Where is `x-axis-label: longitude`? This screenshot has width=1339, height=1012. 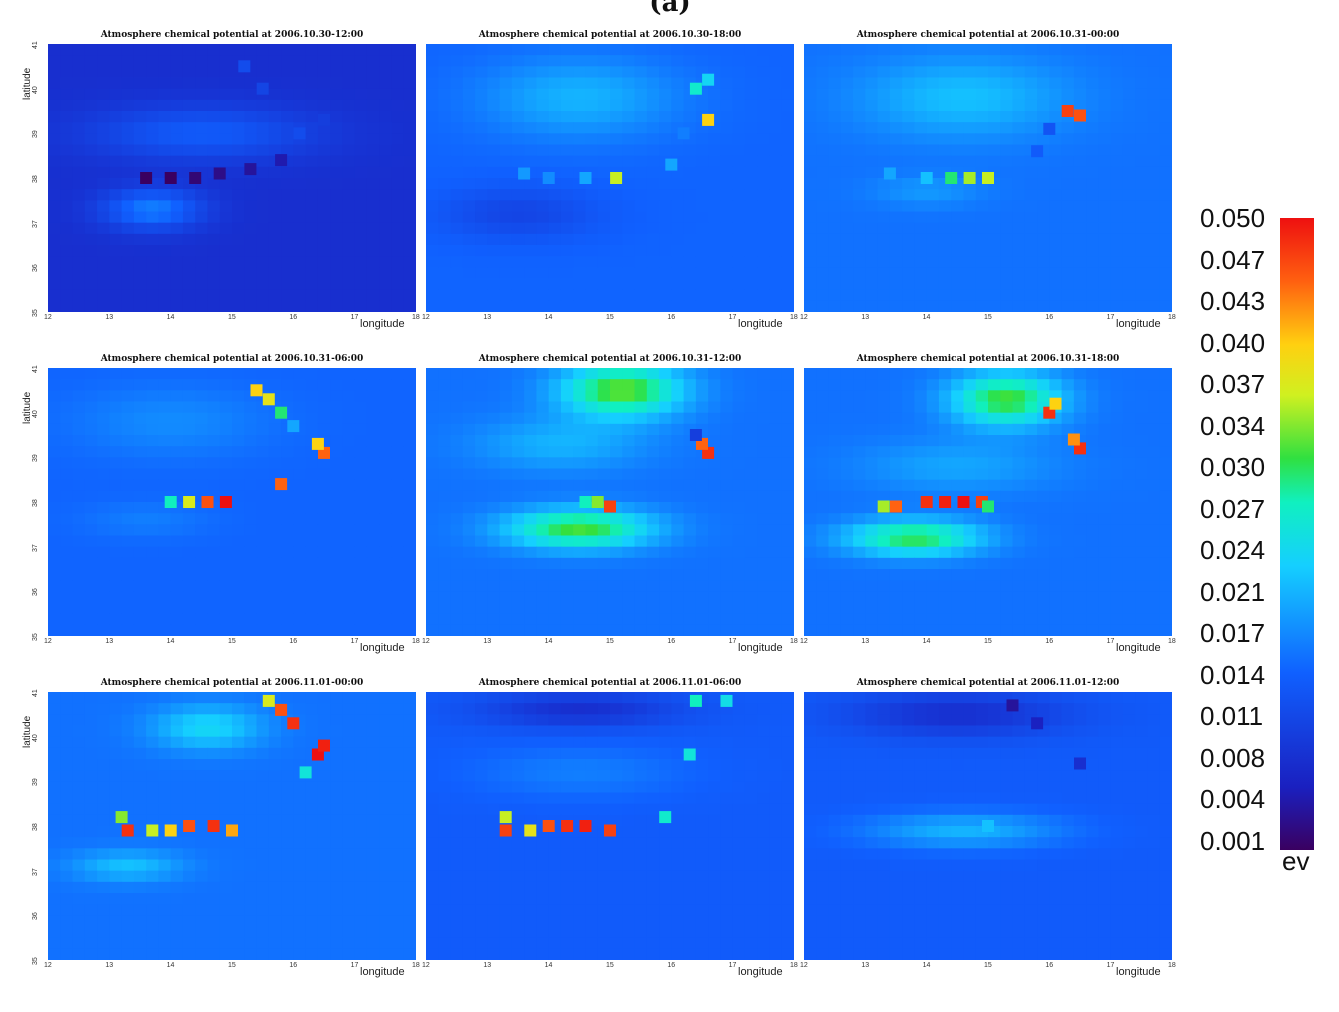
x-axis-label: longitude is located at coordinates (382, 648).